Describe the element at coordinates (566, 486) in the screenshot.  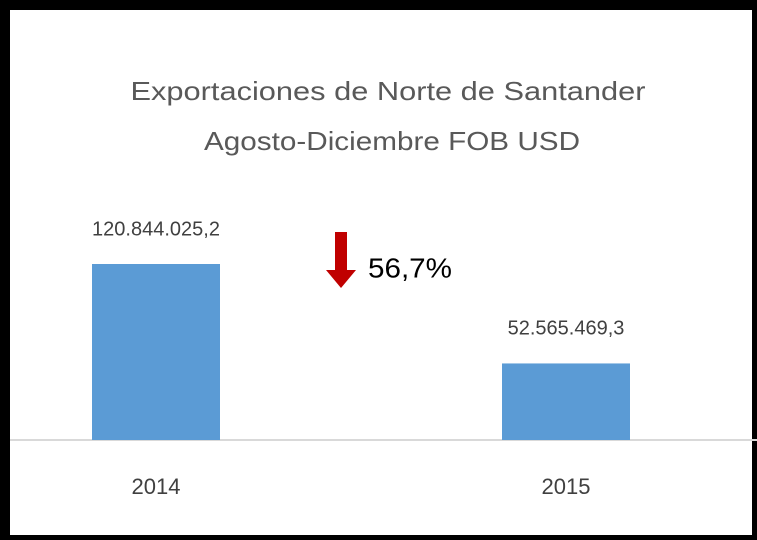
I see `x-tick-label: 2015` at that location.